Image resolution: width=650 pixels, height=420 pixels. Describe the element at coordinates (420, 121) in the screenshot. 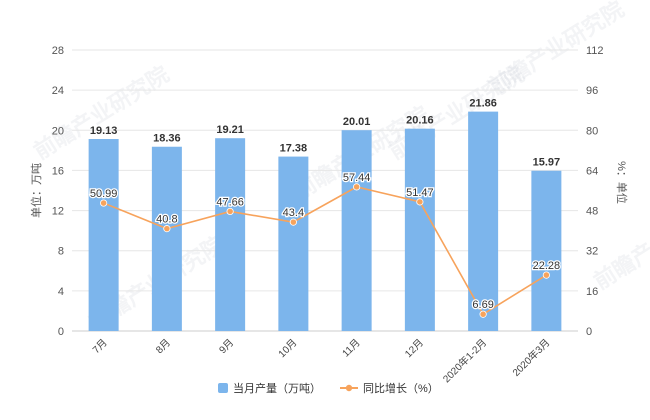

I see `bar-value-label: 20.16` at that location.